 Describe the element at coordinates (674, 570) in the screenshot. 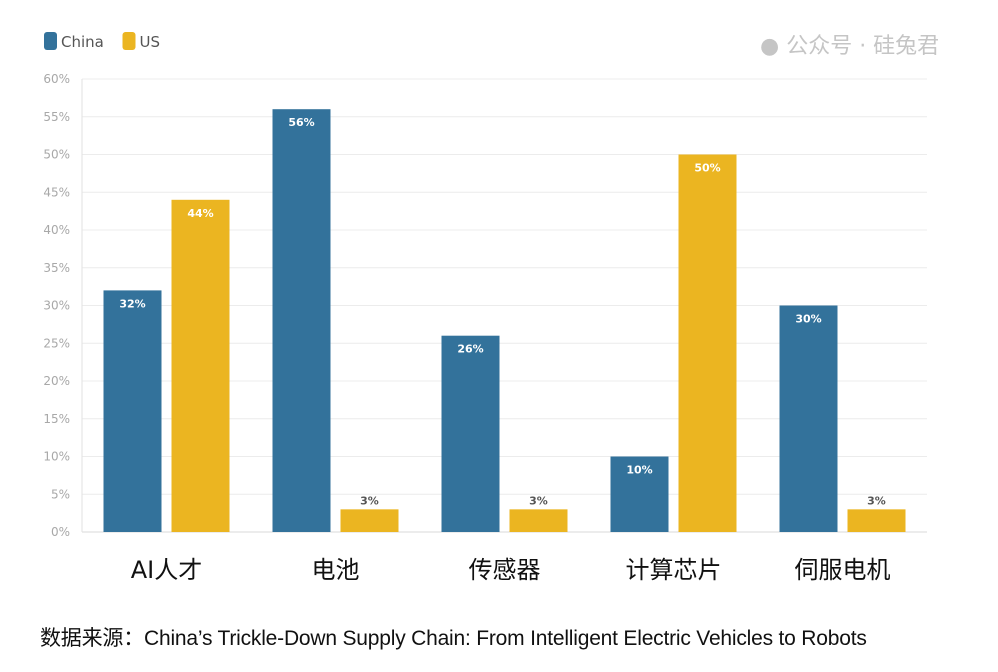

I see `x-tick-label: 计算芯片` at that location.